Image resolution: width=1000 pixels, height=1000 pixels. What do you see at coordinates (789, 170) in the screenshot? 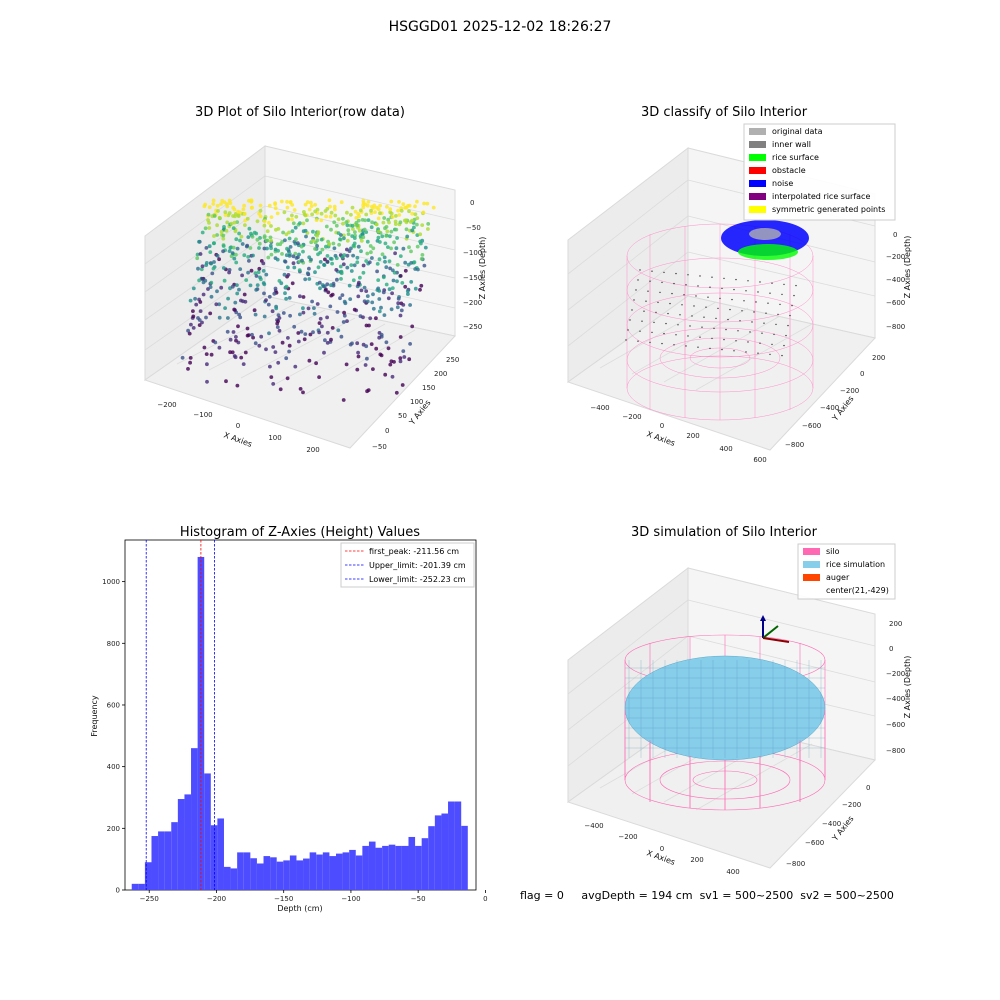
I see `legend-label: obstacle` at bounding box center [789, 170].